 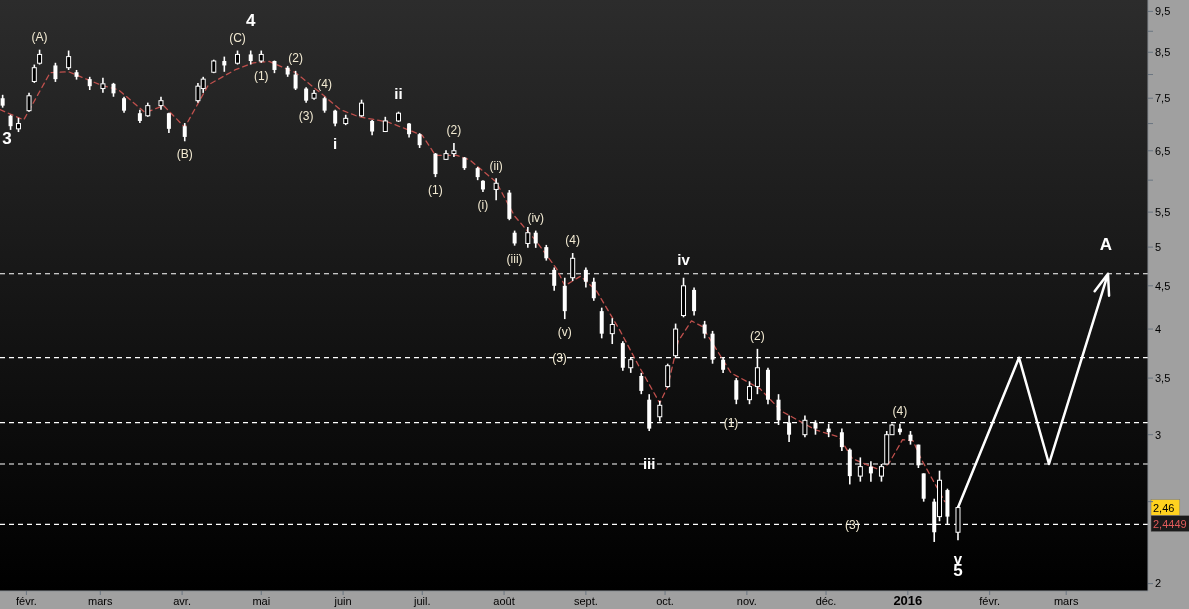 What do you see at coordinates (1163, 52) in the screenshot?
I see `y-tick-label: 8,5` at bounding box center [1163, 52].